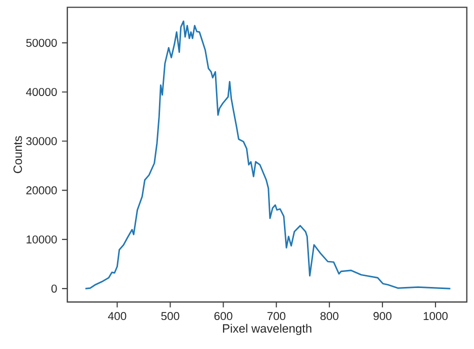  I want to click on x-tick-label: 400, so click(117, 316).